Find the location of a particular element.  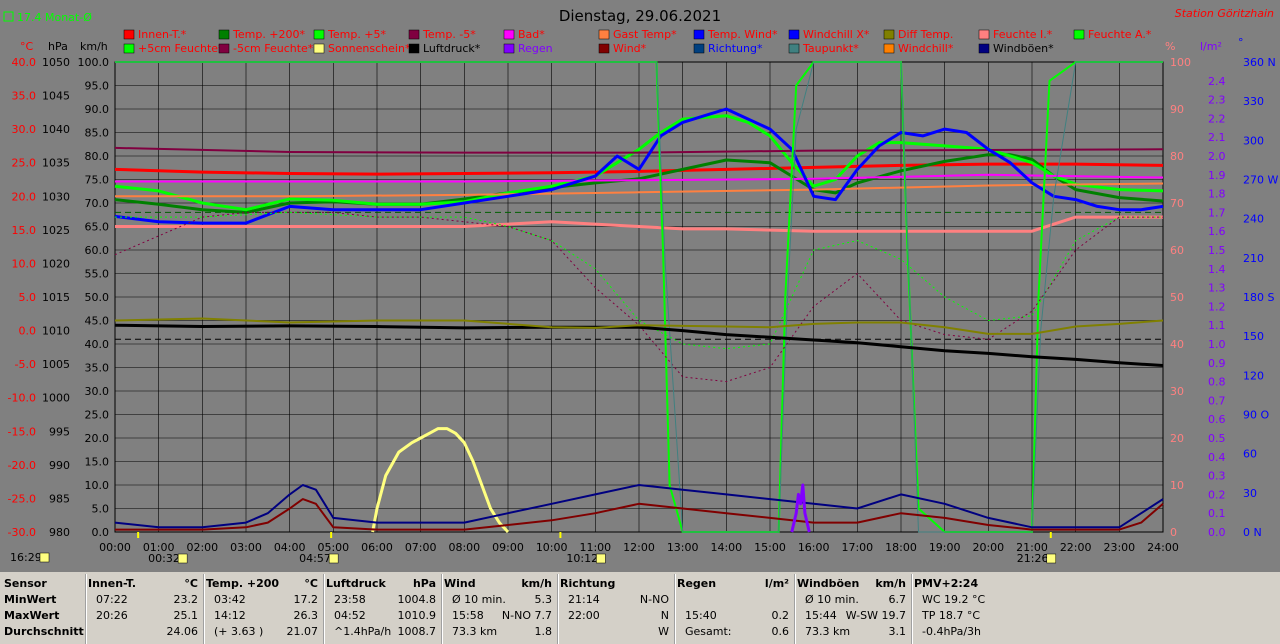

stats-cell-value: 1.8 is located at coordinates (543, 631).